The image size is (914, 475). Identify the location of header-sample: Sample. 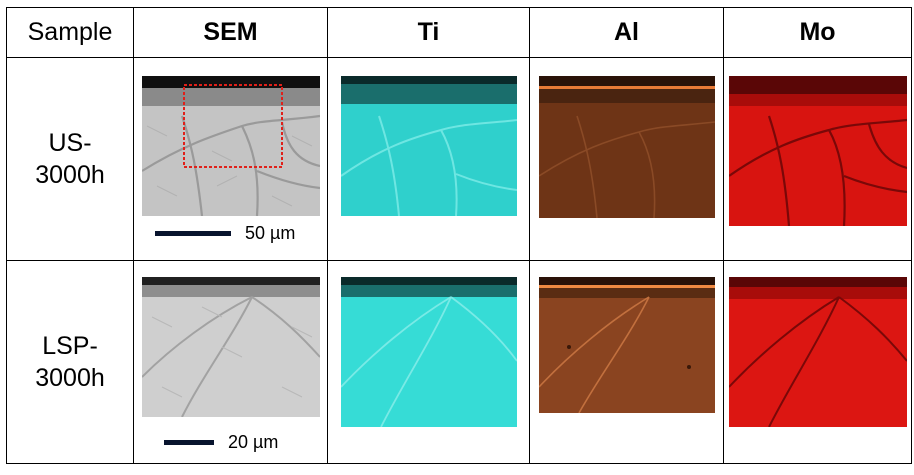
(70, 32).